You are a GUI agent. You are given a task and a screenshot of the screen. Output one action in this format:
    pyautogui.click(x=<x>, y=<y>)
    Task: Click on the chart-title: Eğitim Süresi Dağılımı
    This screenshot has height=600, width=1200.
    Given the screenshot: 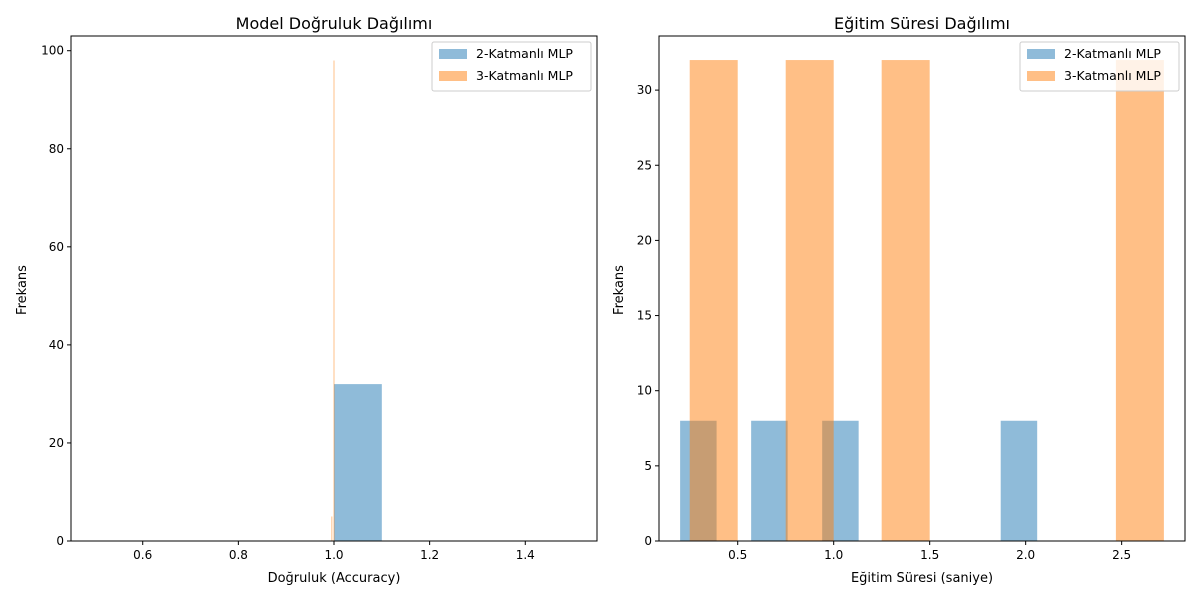 What is the action you would take?
    pyautogui.click(x=922, y=23)
    